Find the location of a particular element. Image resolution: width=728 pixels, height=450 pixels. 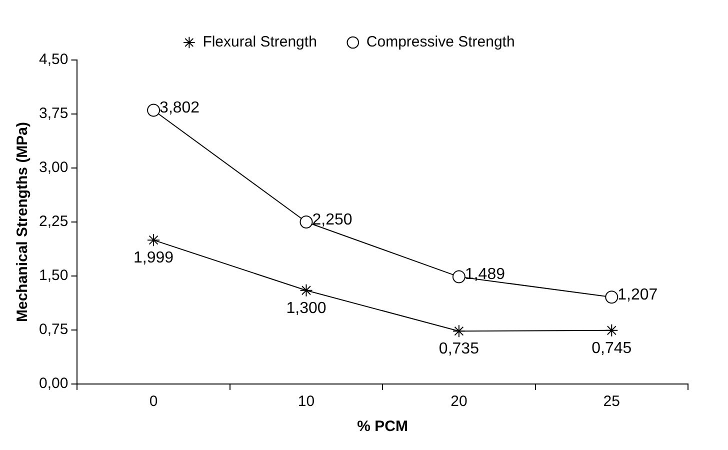

y-tick-label: 0,00 is located at coordinates (53, 383).